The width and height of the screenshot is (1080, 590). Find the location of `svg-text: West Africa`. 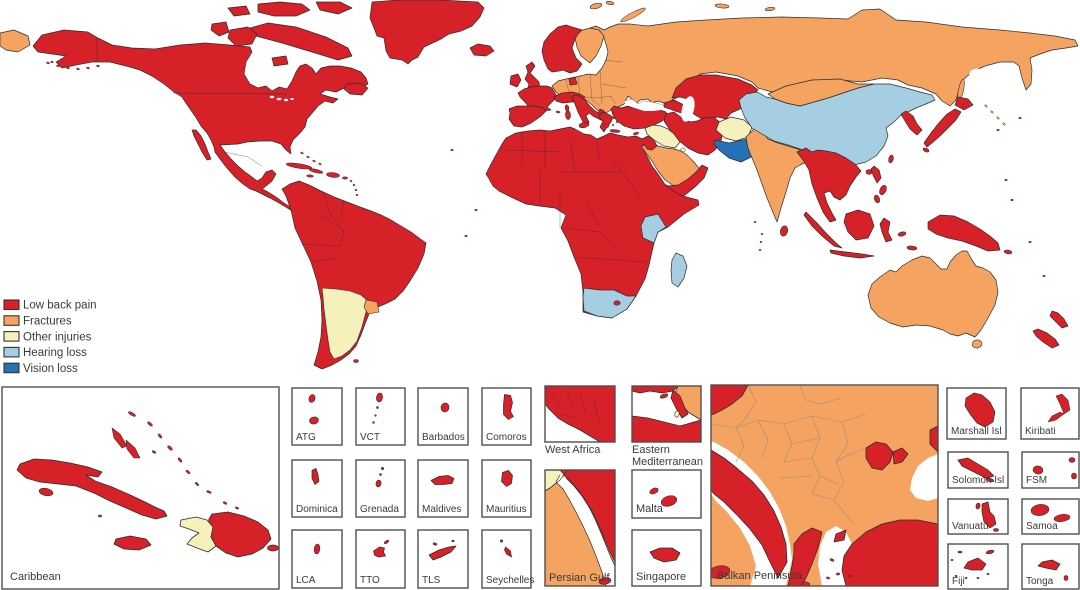

svg-text: West Africa is located at coordinates (573, 450).